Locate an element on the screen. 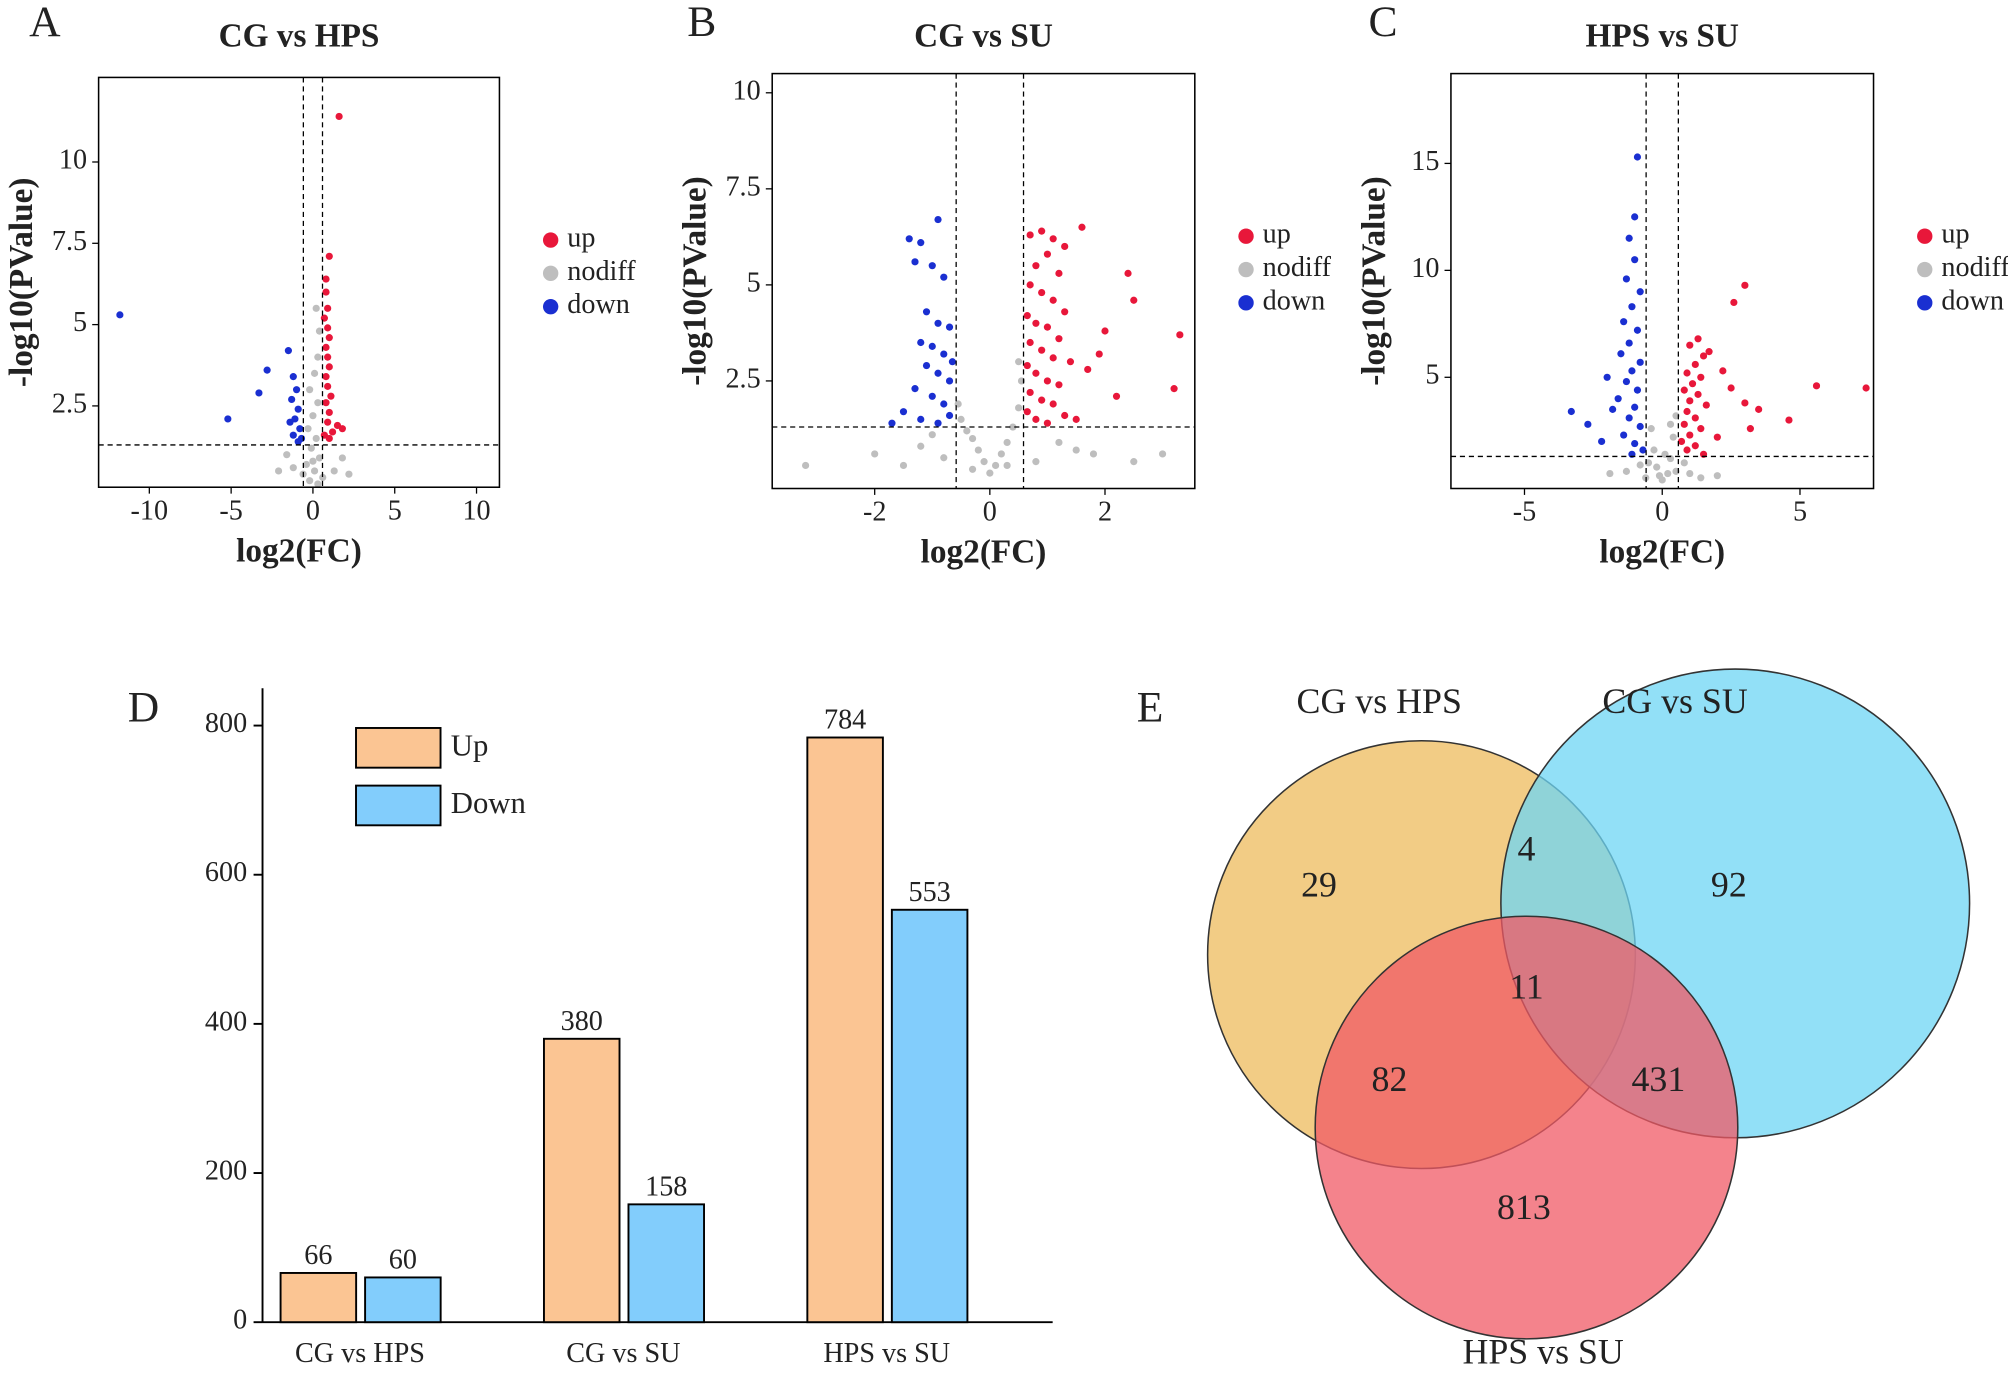 This screenshot has width=2008, height=1374. chart-title: HPS vs SU is located at coordinates (1662, 36).